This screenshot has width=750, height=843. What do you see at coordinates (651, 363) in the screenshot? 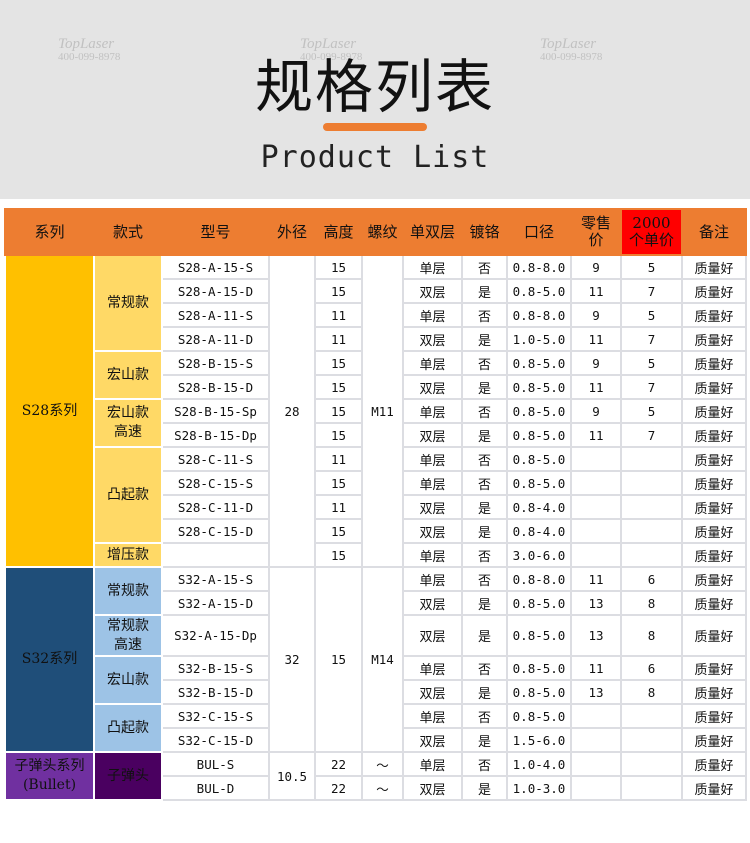
I see `bulk-price-cell: 5` at bounding box center [651, 363].